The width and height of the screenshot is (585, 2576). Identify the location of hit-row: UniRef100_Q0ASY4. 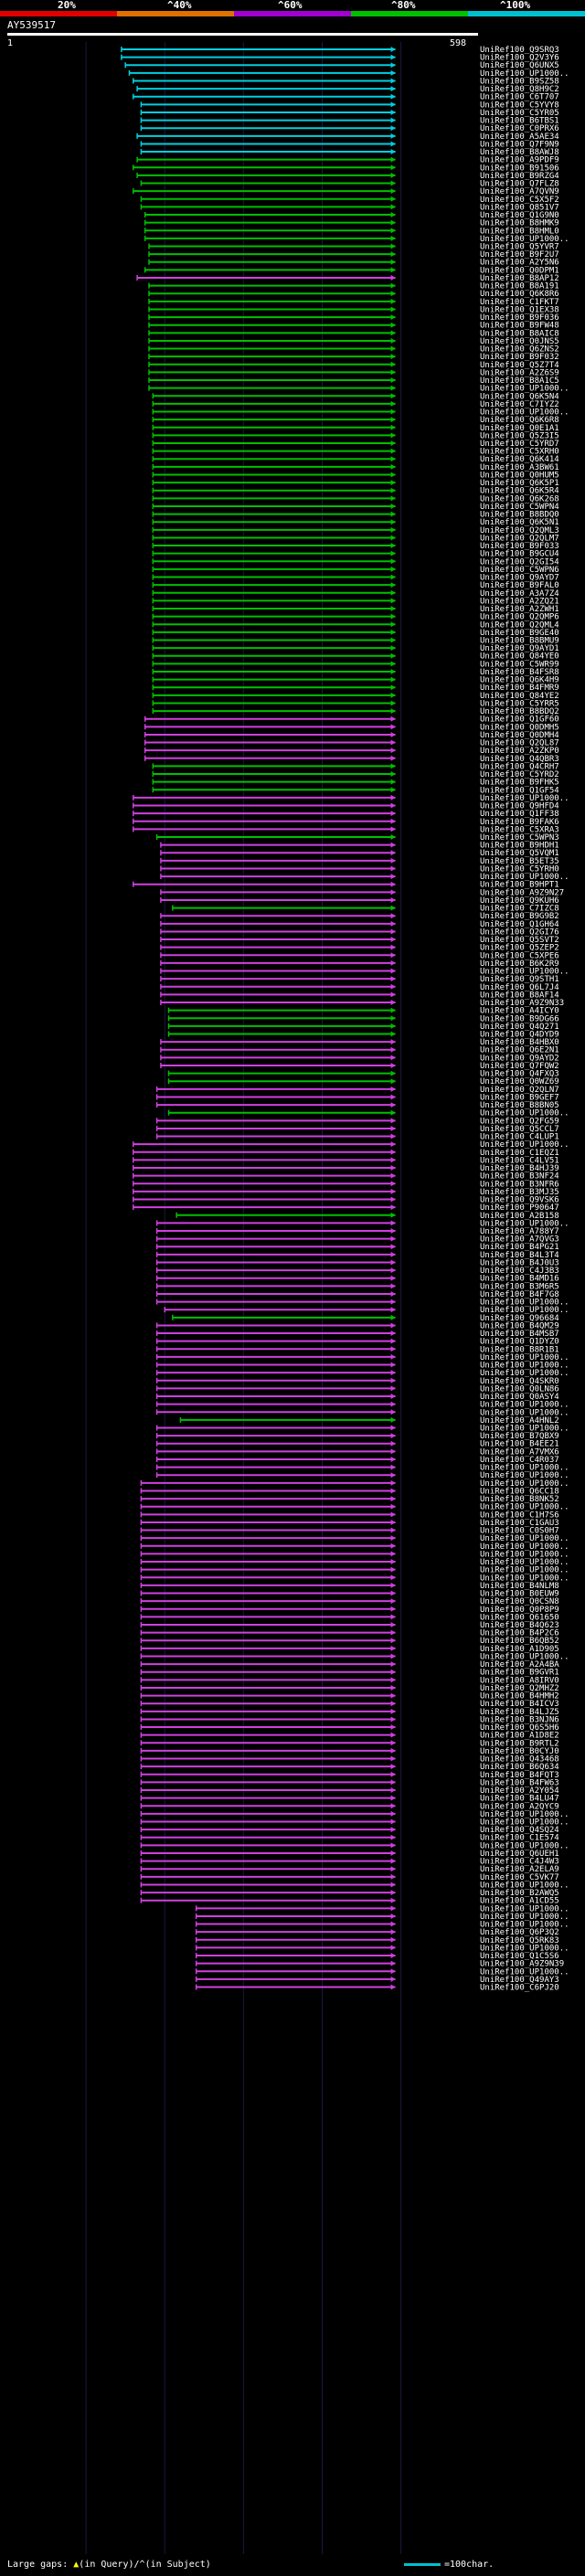
(357, 1397).